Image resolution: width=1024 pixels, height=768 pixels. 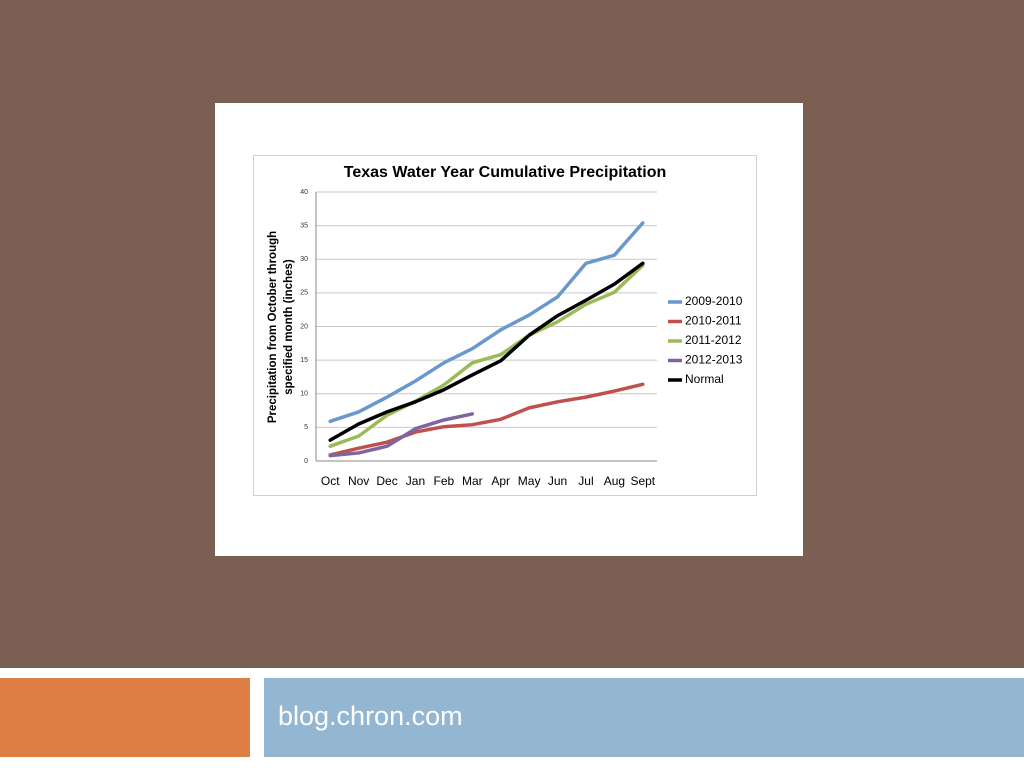 What do you see at coordinates (386, 481) in the screenshot?
I see `x-tick-label: Dec` at bounding box center [386, 481].